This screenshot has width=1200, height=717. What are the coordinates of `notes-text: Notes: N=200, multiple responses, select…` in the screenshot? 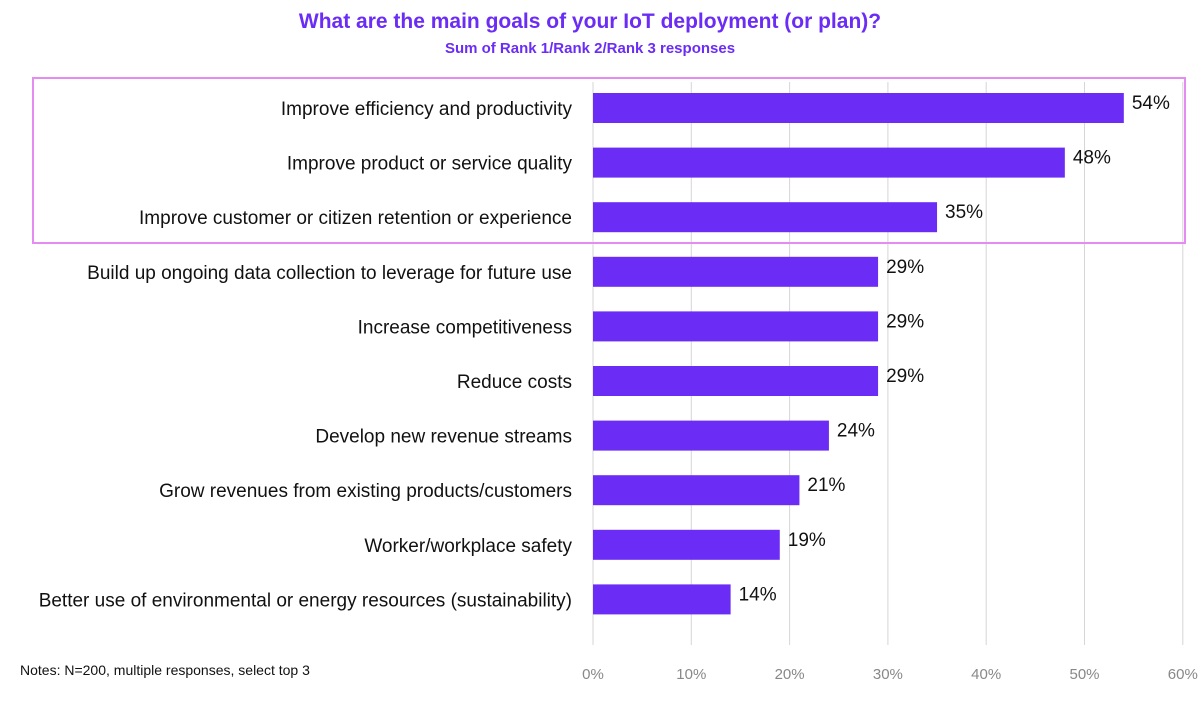 It's located at (165, 670).